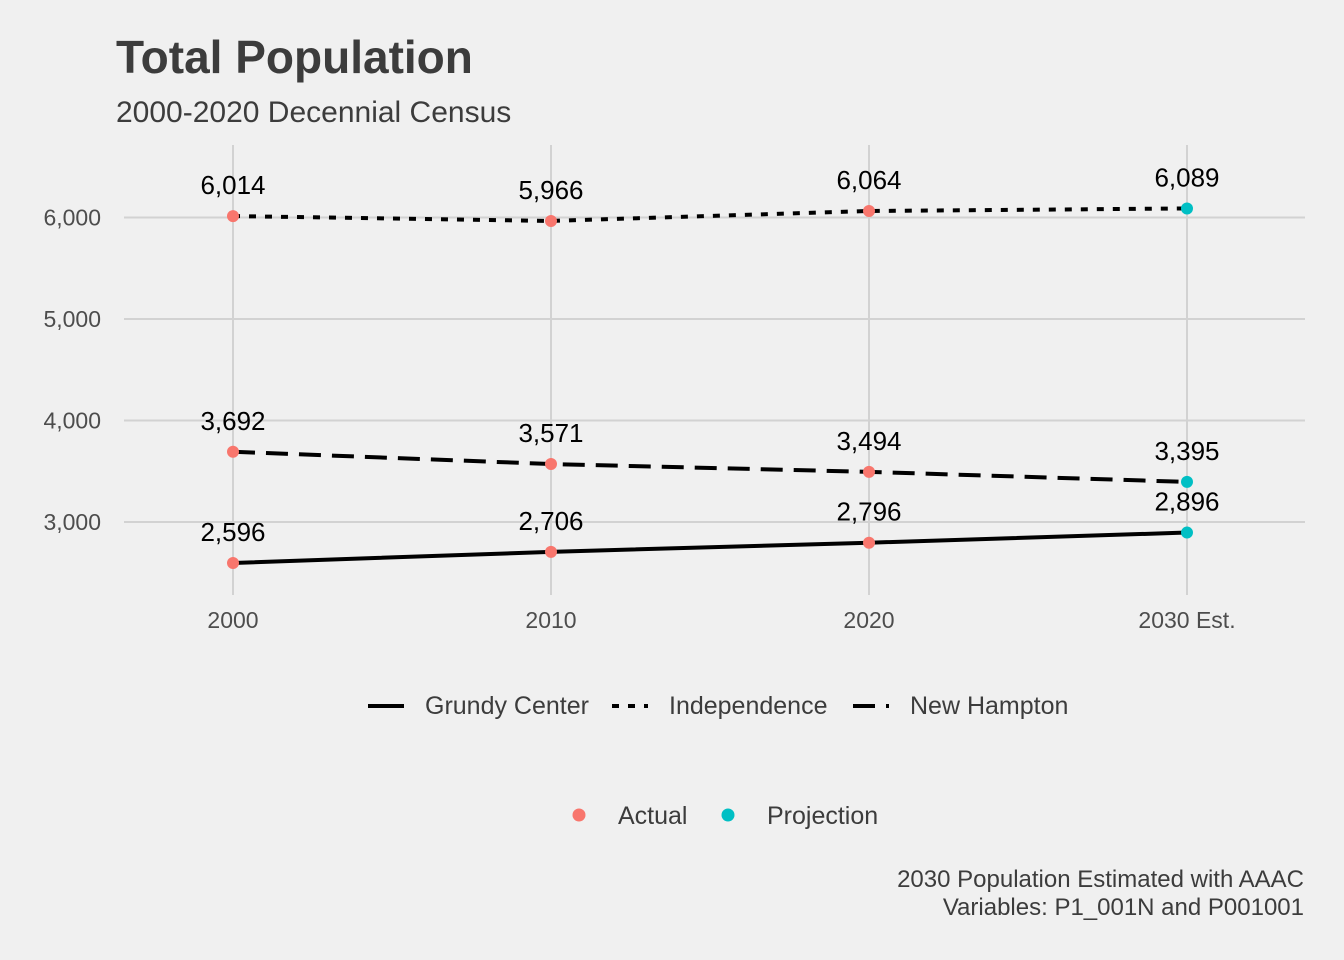 This screenshot has width=1344, height=960. I want to click on caption-line: 2030 Population Estimated with AAAC, so click(1100, 879).